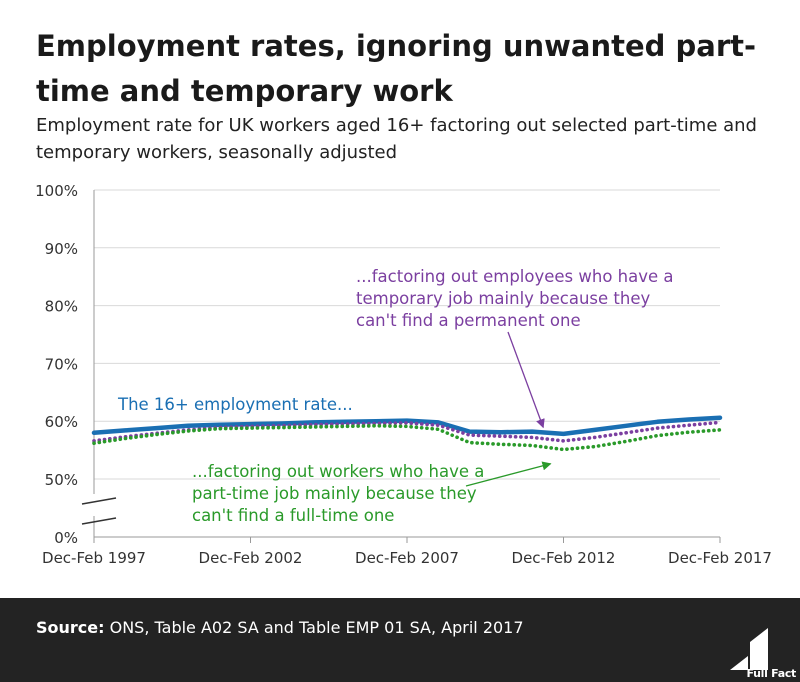 The image size is (800, 682). I want to click on y-tick-label: 80%, so click(61, 307).